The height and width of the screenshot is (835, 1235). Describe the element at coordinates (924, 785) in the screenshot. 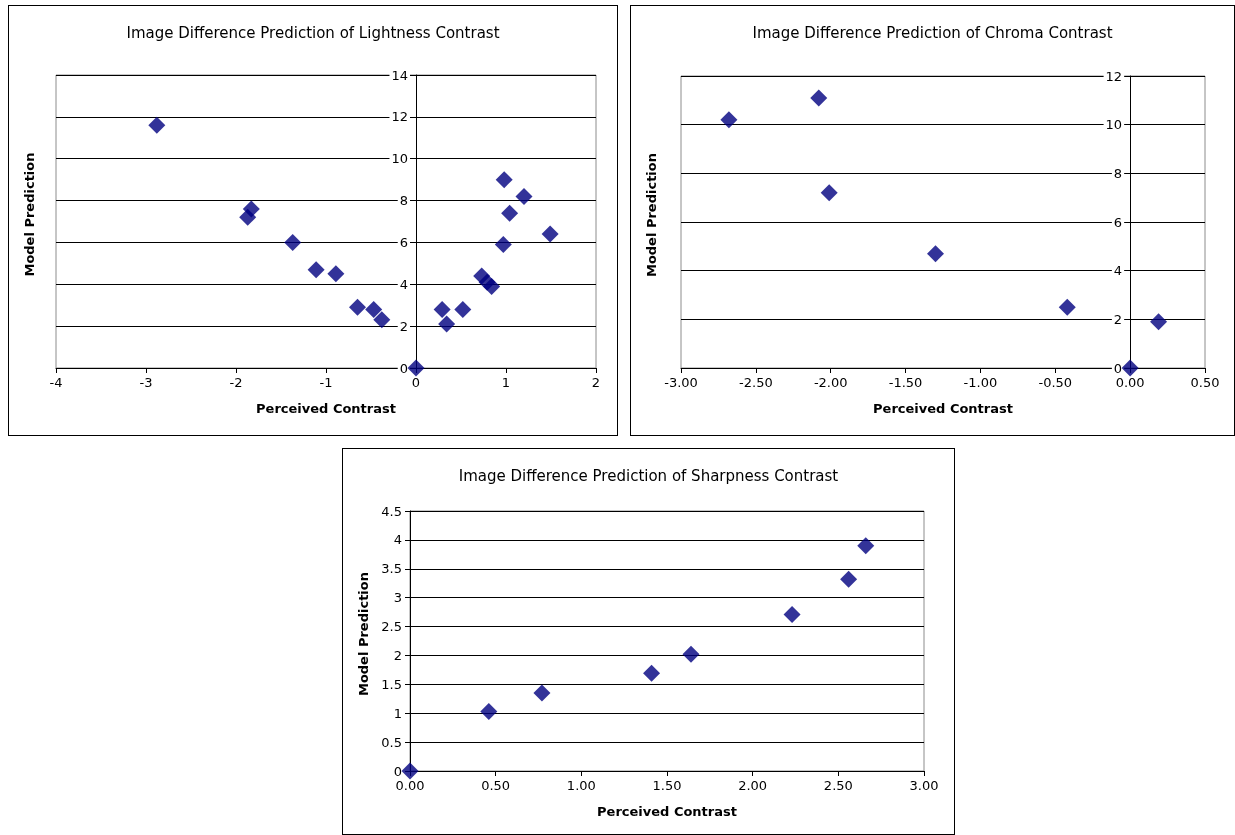

I see `x-tick-label: 3.00` at that location.